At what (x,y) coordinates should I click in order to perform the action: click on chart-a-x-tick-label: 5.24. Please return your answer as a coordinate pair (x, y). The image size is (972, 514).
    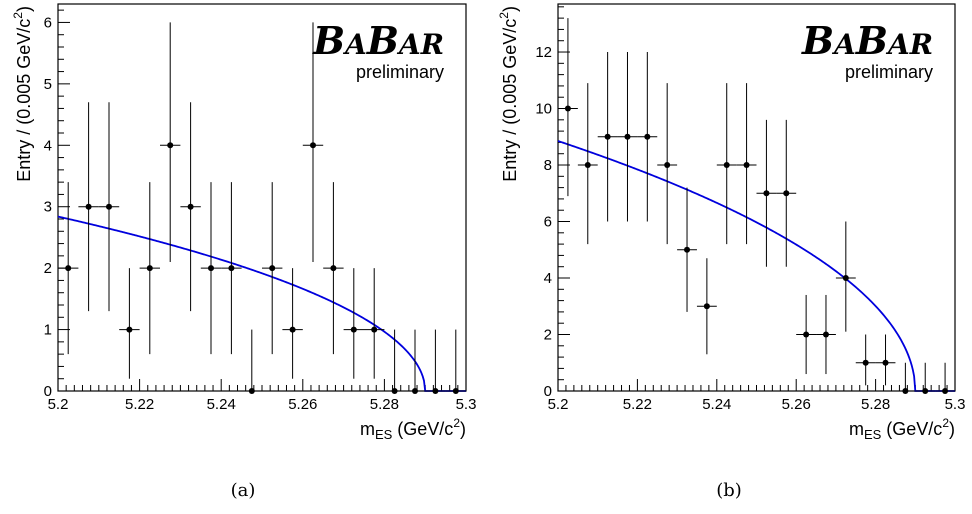
    Looking at the image, I should click on (221, 404).